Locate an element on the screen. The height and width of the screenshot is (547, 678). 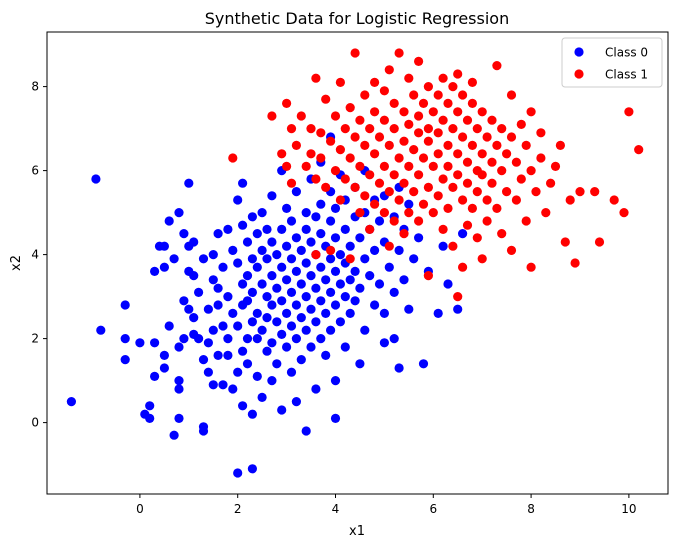
y-axis: 0 2 4 6 8 is located at coordinates (39, 255).